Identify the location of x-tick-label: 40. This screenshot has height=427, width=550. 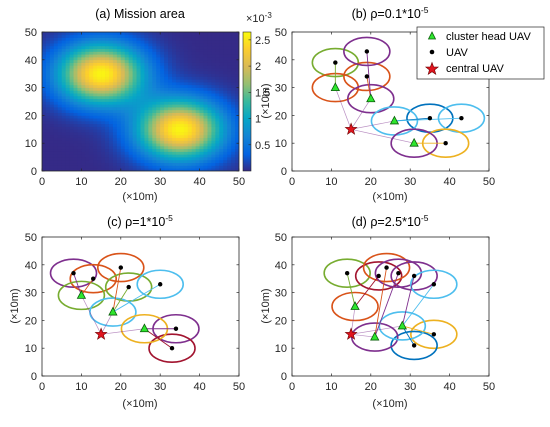
(449, 182).